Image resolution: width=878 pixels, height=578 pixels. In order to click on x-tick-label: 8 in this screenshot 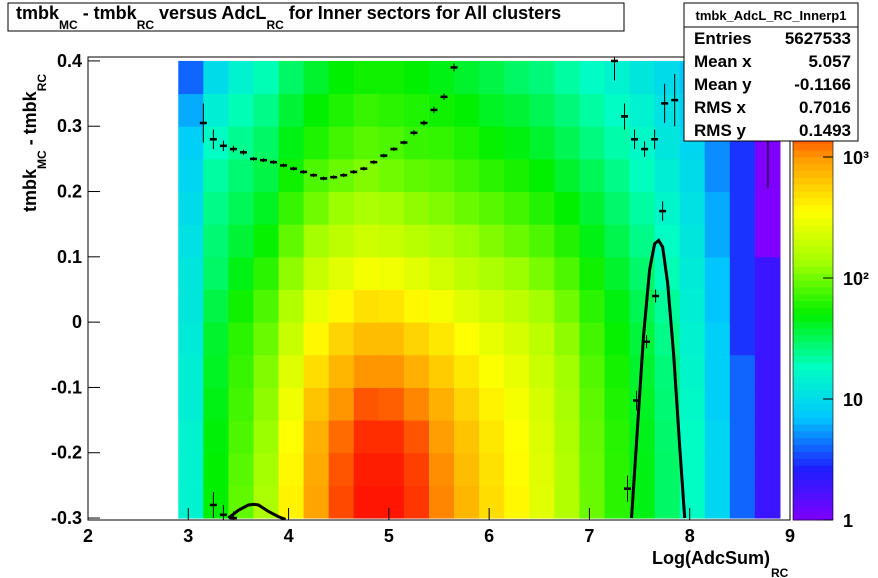, I will do `click(690, 536)`.